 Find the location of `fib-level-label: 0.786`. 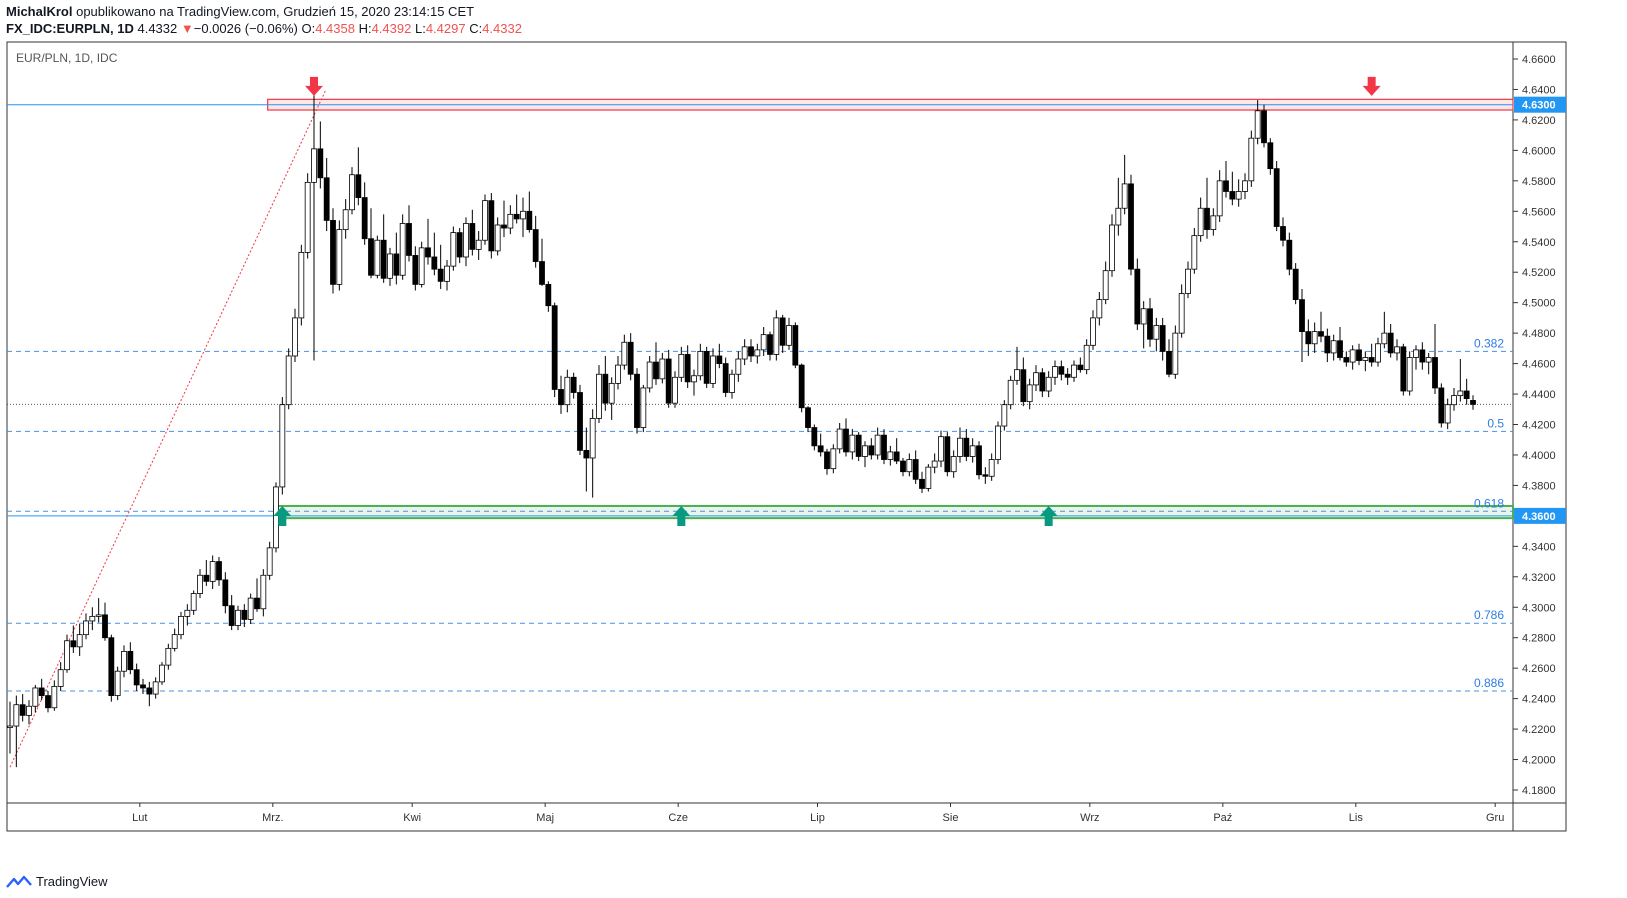

fib-level-label: 0.786 is located at coordinates (1489, 615).